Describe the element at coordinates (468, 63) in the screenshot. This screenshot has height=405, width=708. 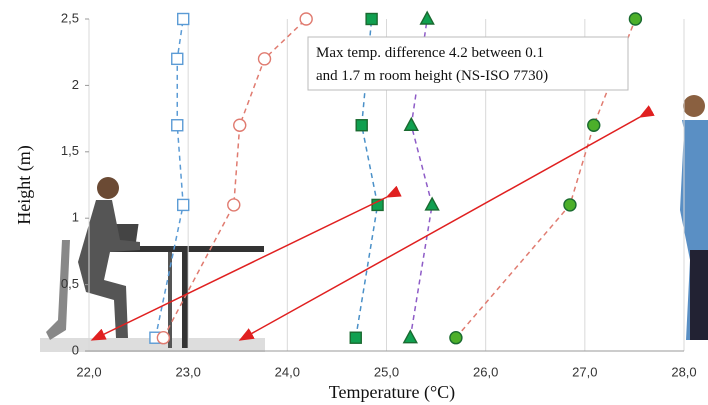
I see `annotation-box` at that location.